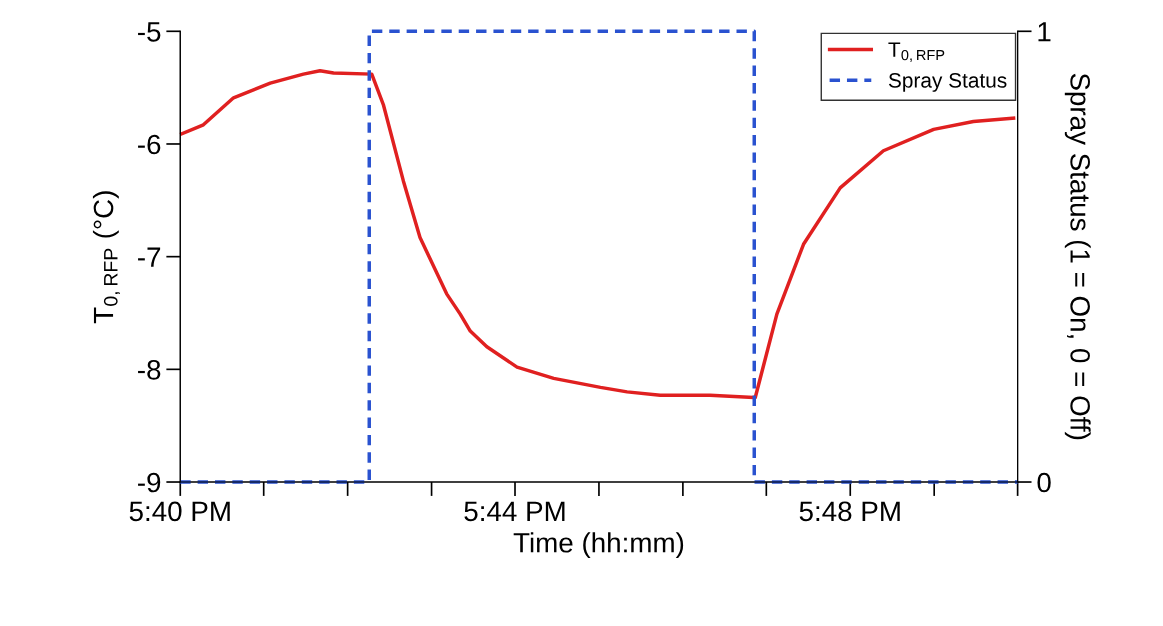  What do you see at coordinates (1077, 256) in the screenshot?
I see `y2-axis-title: Spray Status (1 = On, 0 = Off)` at bounding box center [1077, 256].